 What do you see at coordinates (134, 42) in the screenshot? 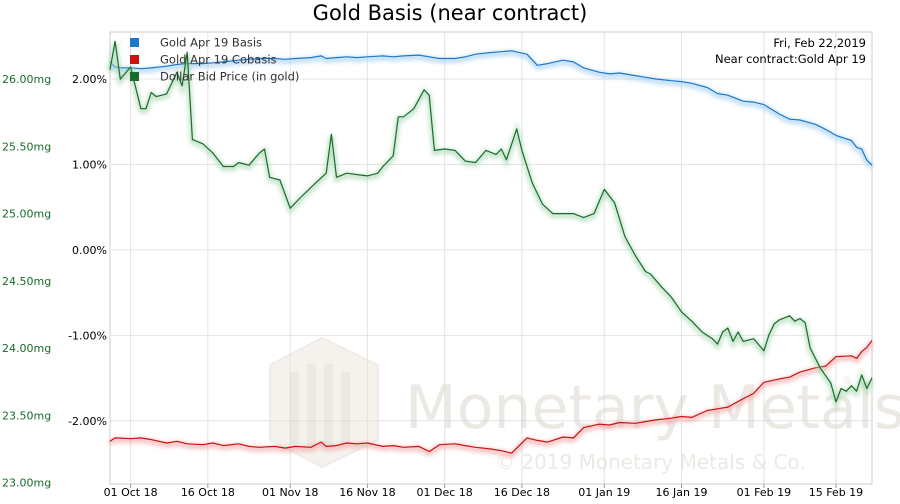
I see `legend-swatch-basis` at bounding box center [134, 42].